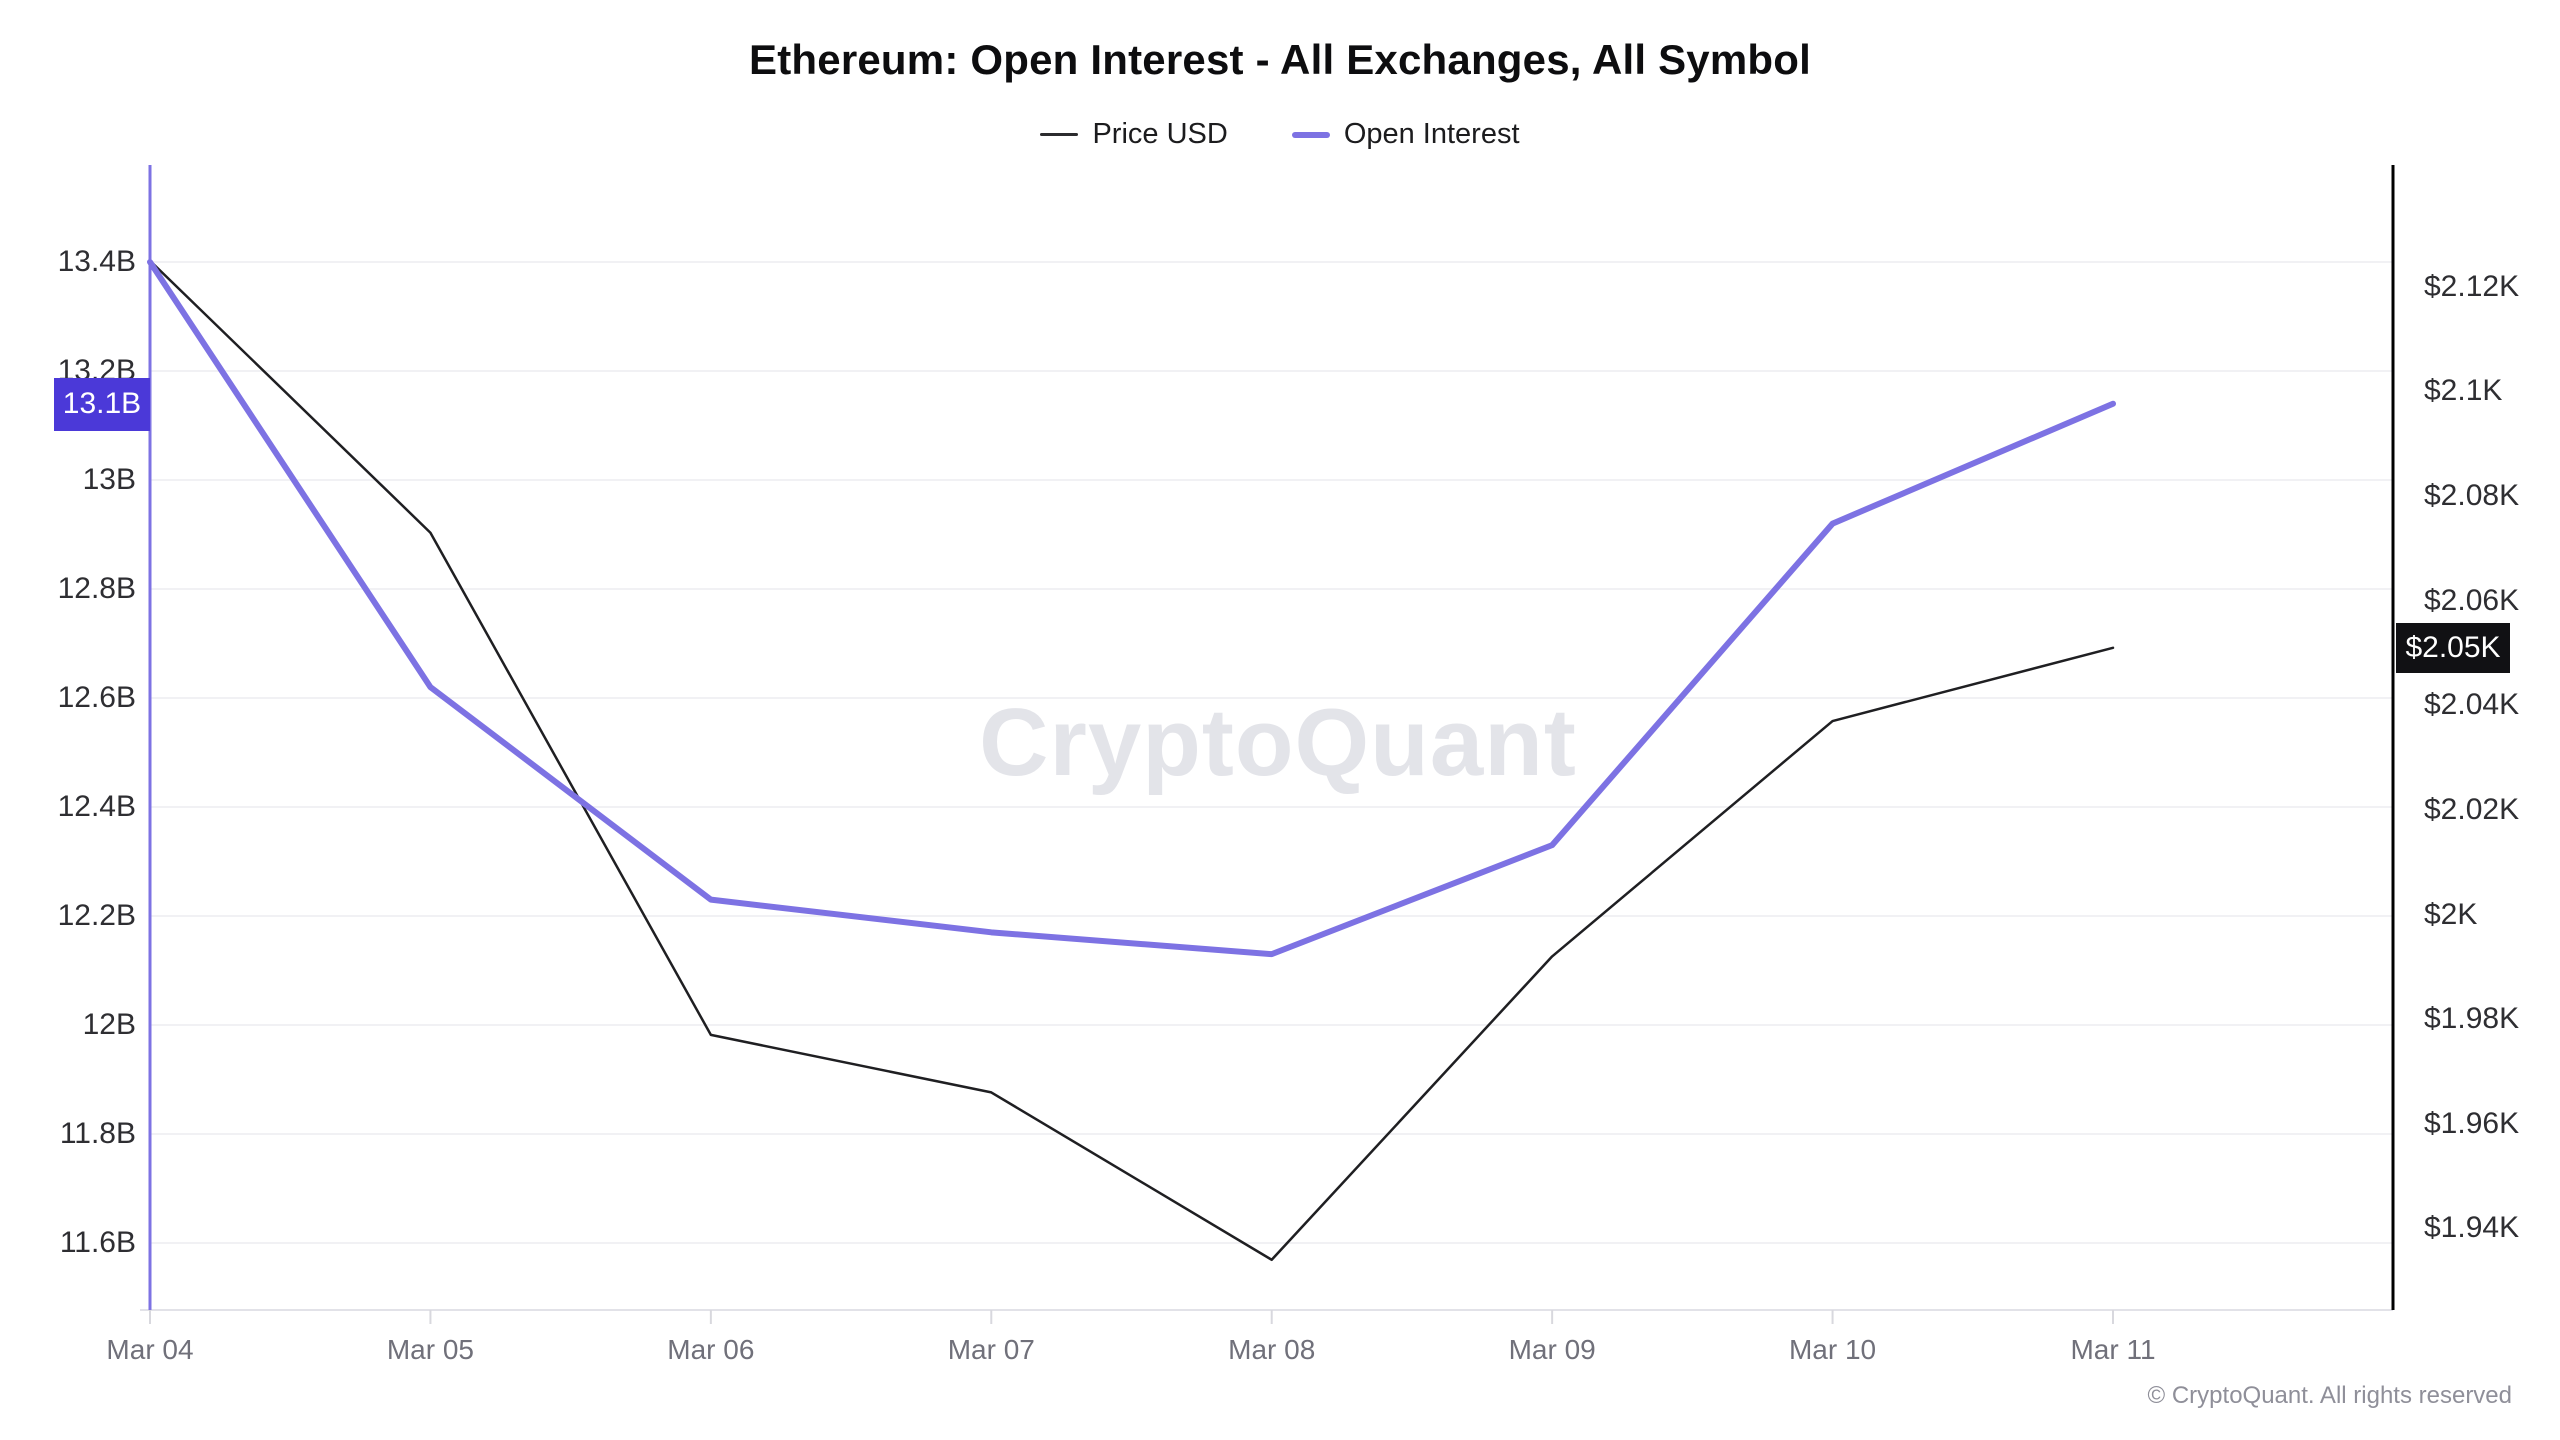 Image resolution: width=2560 pixels, height=1440 pixels. What do you see at coordinates (2472, 496) in the screenshot?
I see `right-axis-tick-label: $2.08K` at bounding box center [2472, 496].